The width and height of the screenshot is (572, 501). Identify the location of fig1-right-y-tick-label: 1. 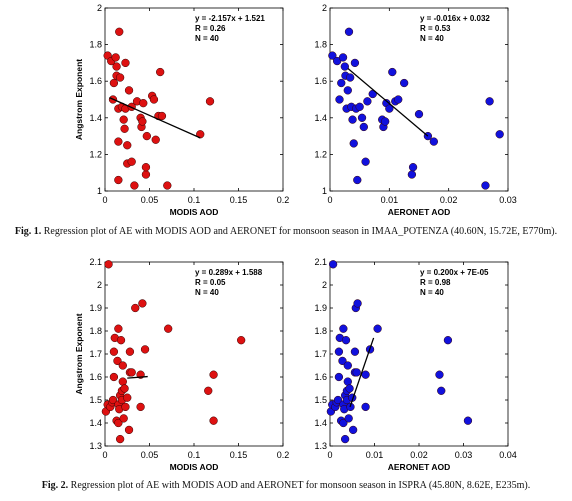
(324, 191).